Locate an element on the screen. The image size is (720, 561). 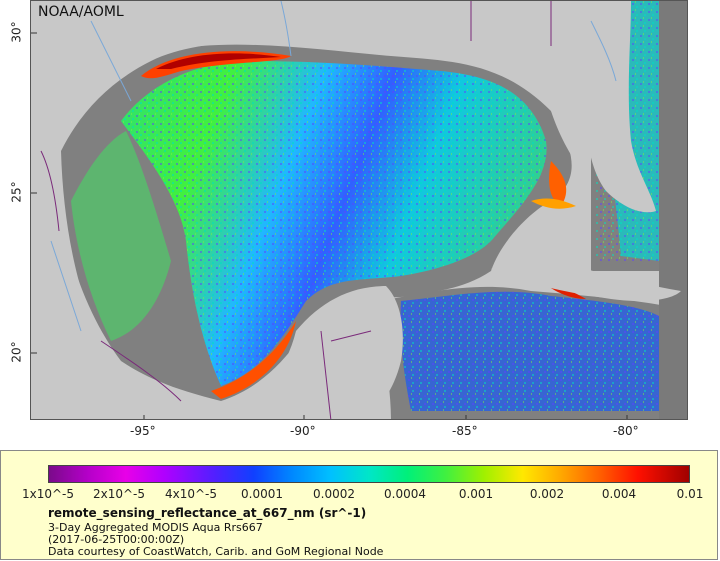
colorbar-label: 0.002 is located at coordinates (547, 494).